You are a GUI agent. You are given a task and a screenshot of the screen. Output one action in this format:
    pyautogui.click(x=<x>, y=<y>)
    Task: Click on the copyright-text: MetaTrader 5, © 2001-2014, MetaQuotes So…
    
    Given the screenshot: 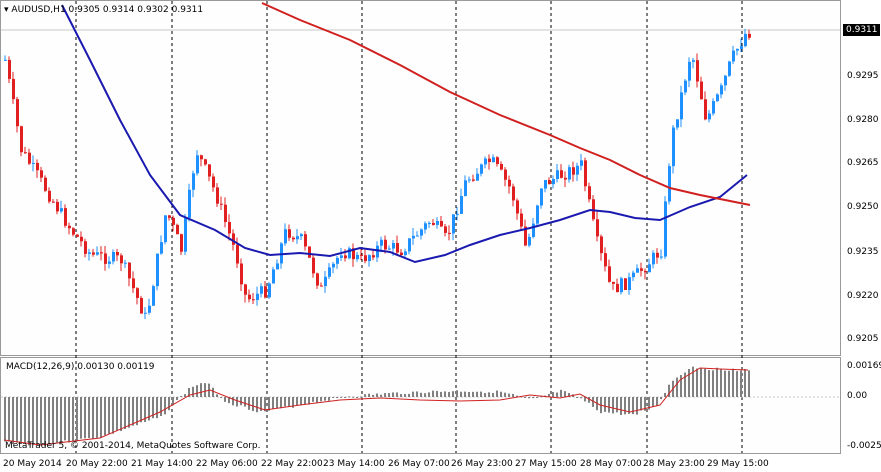 What is the action you would take?
    pyautogui.click(x=133, y=446)
    